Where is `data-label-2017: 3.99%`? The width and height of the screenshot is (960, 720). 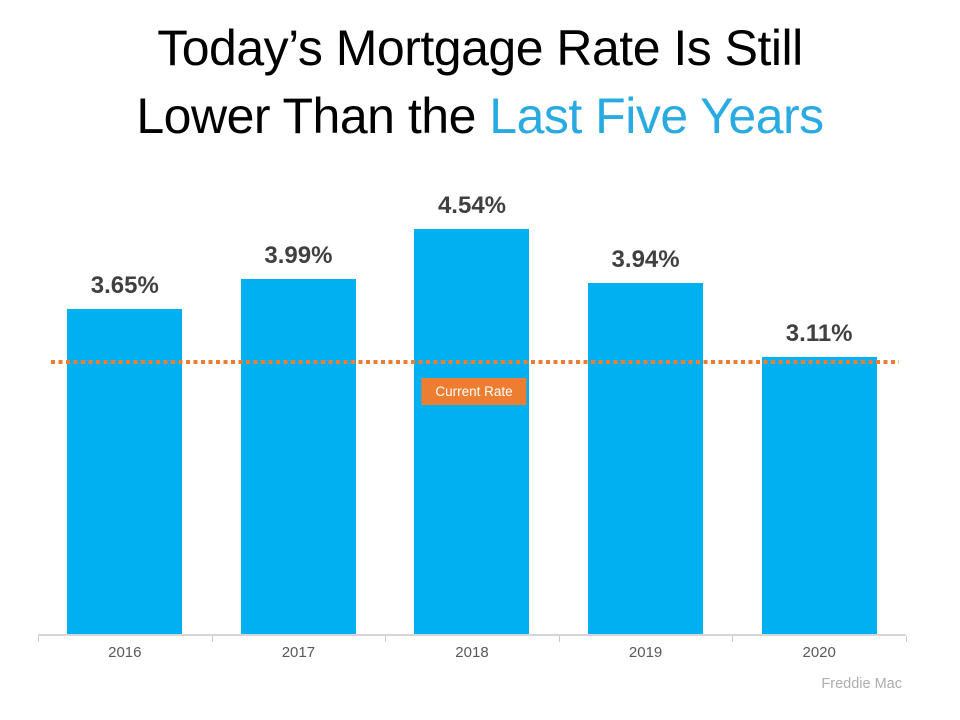 data-label-2017: 3.99% is located at coordinates (298, 255).